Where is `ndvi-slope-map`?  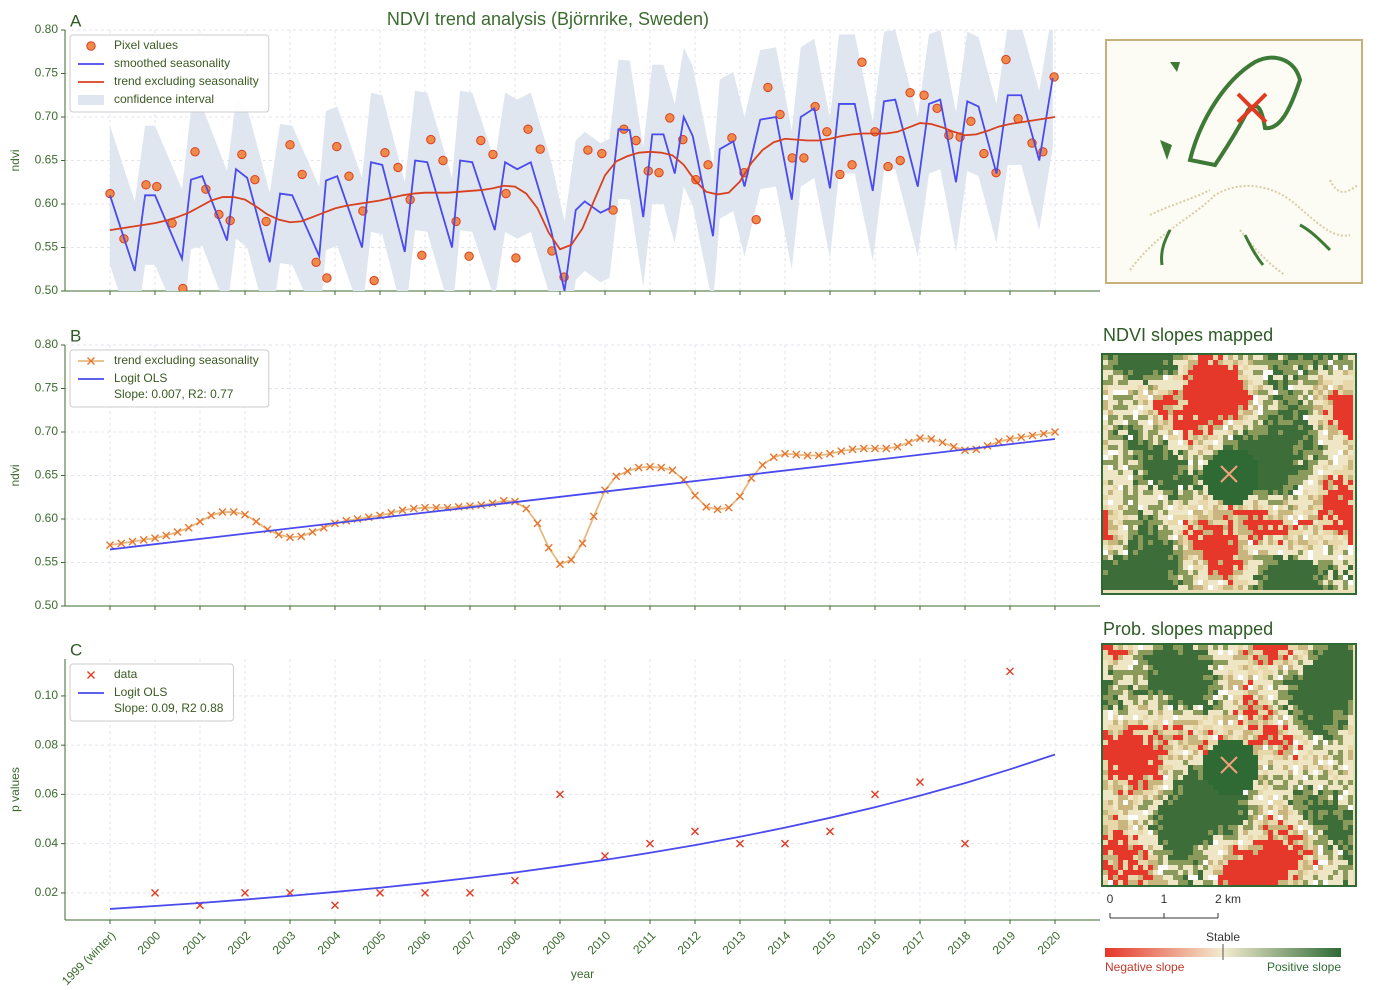 ndvi-slope-map is located at coordinates (1229, 474).